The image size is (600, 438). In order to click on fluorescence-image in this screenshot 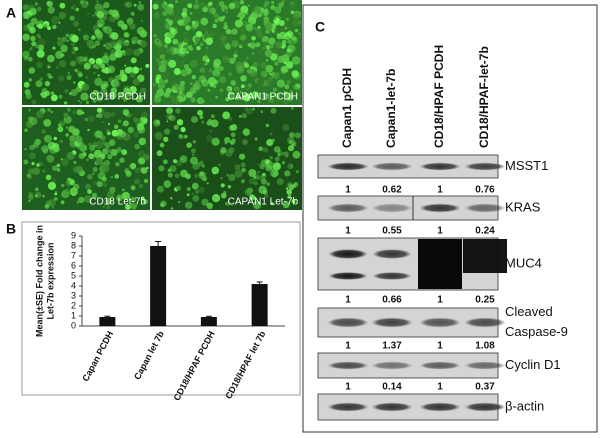, I will do `click(86, 52)`.